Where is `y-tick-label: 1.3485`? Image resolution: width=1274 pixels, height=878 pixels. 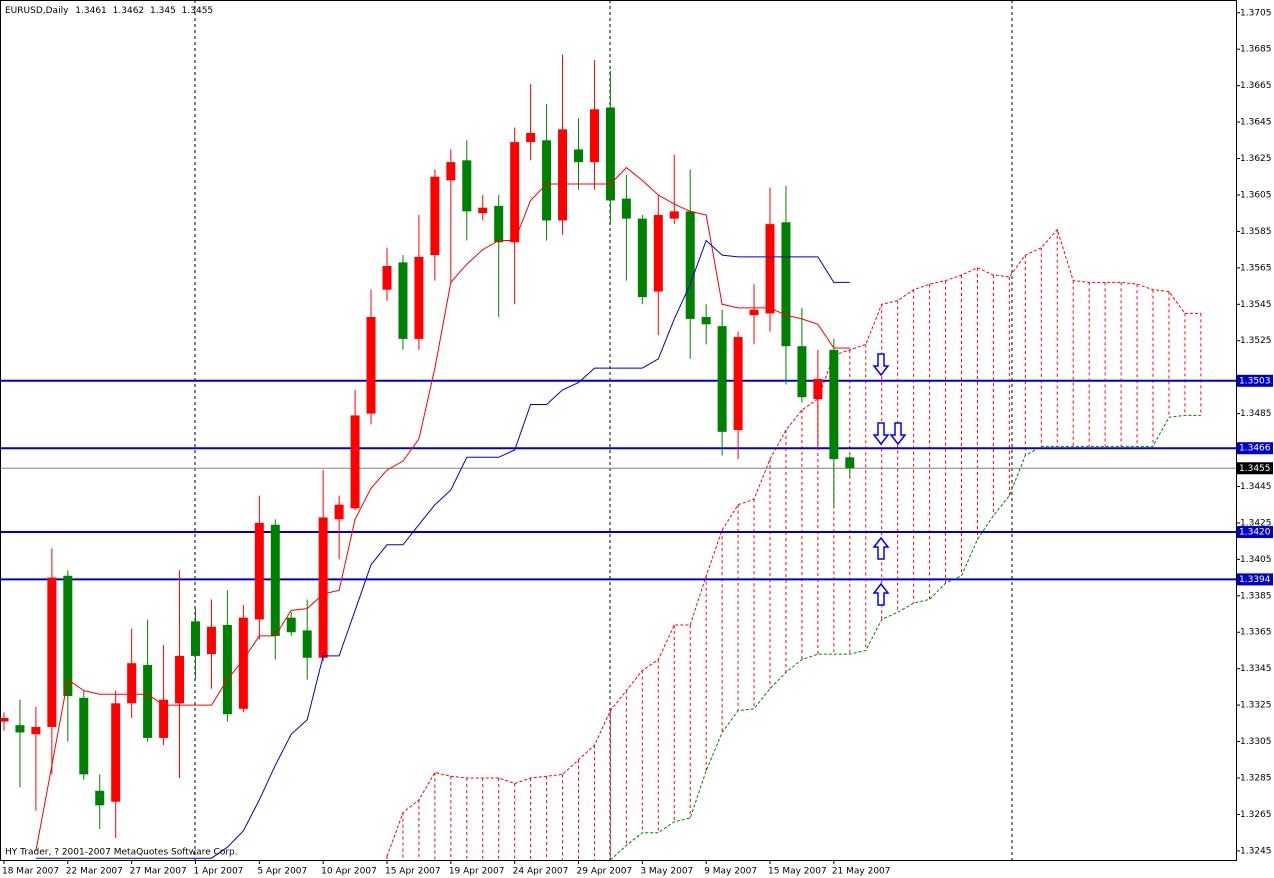 y-tick-label: 1.3485 is located at coordinates (1256, 414).